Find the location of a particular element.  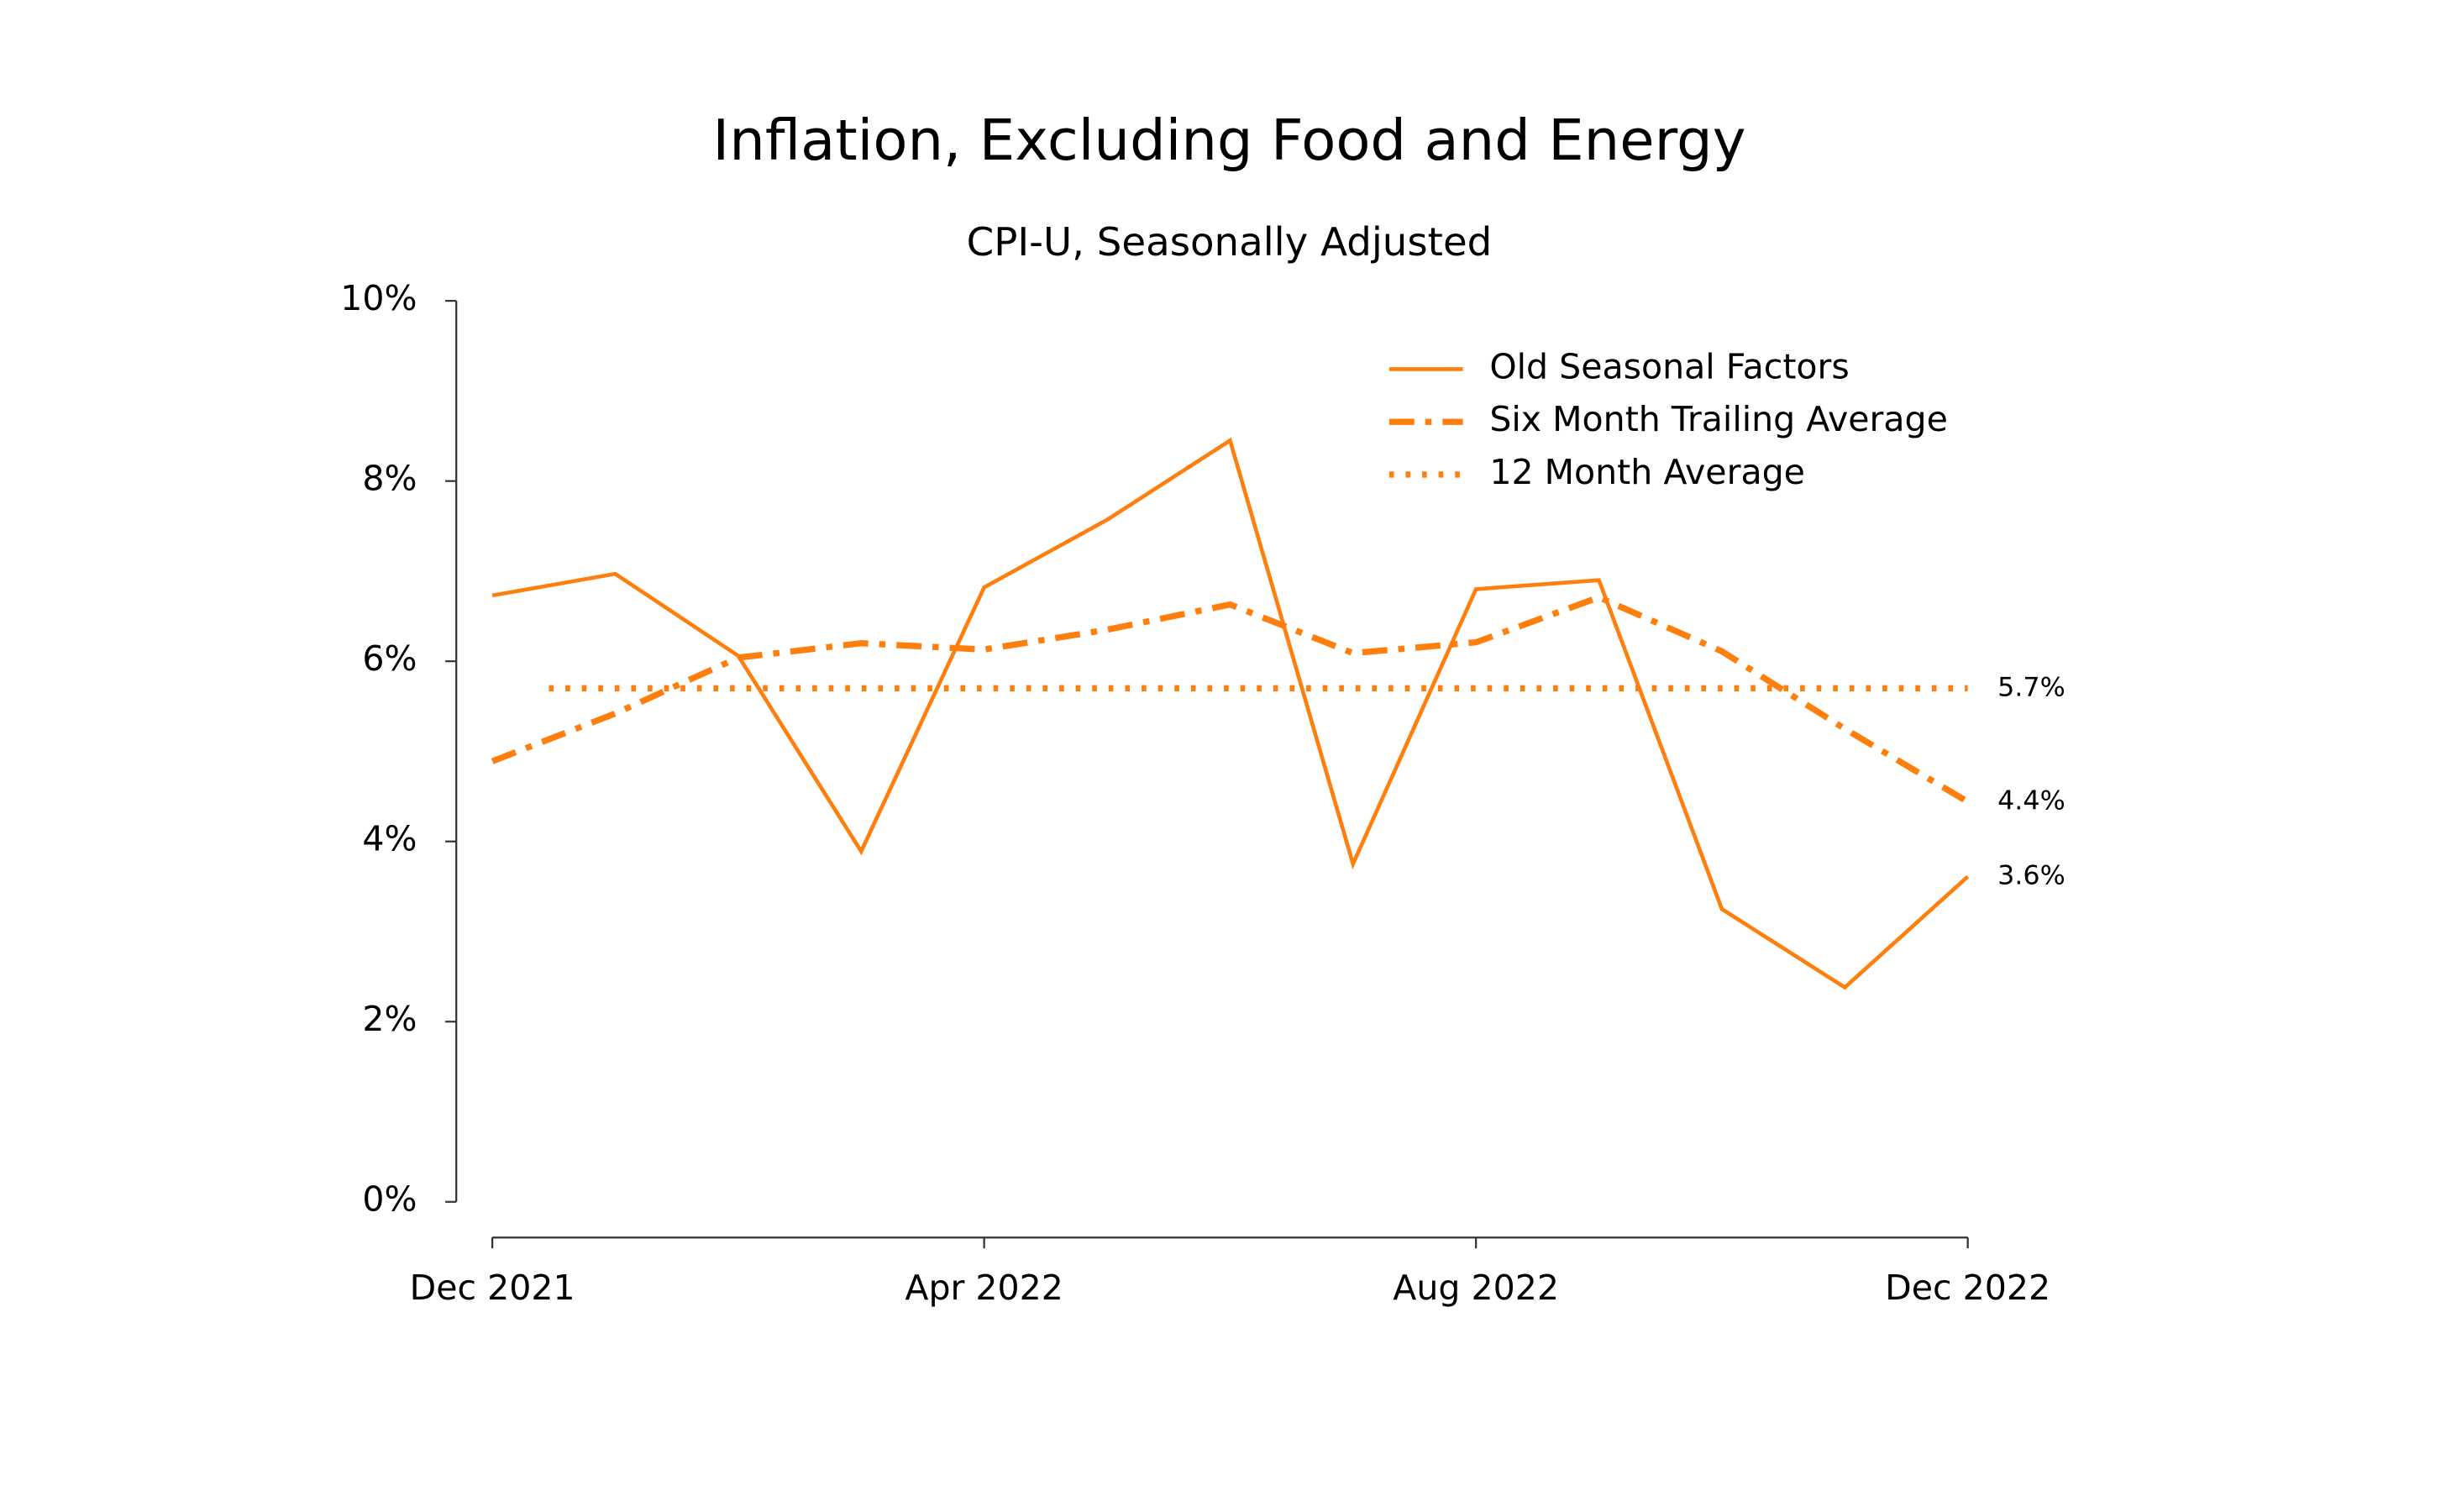

value-label: 5.7% is located at coordinates (2031, 687).